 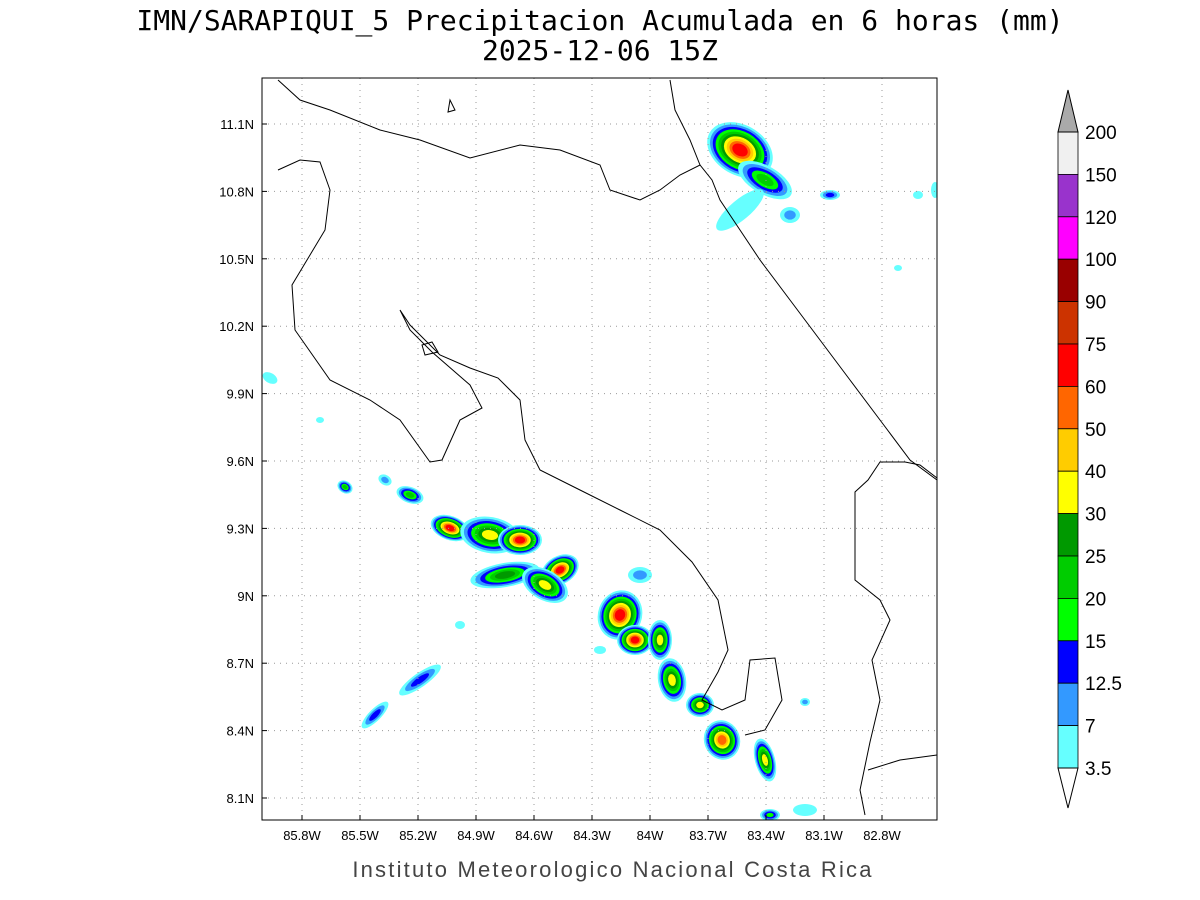 What do you see at coordinates (650, 835) in the screenshot?
I see `lon-label: 84W` at bounding box center [650, 835].